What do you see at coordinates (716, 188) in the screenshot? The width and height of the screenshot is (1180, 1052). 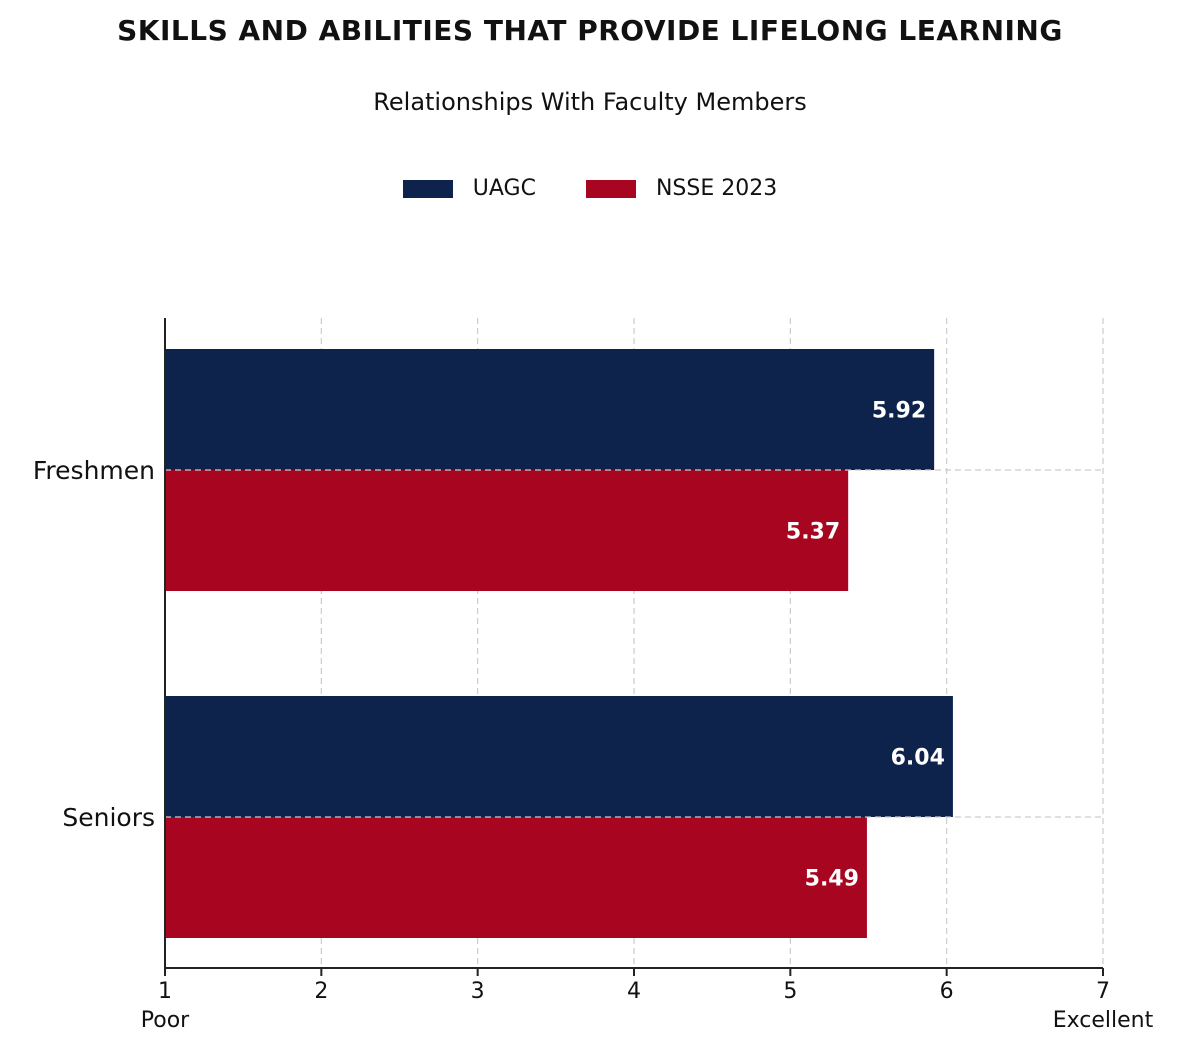 I see `legend-label-nsse: NSSE 2023` at bounding box center [716, 188].